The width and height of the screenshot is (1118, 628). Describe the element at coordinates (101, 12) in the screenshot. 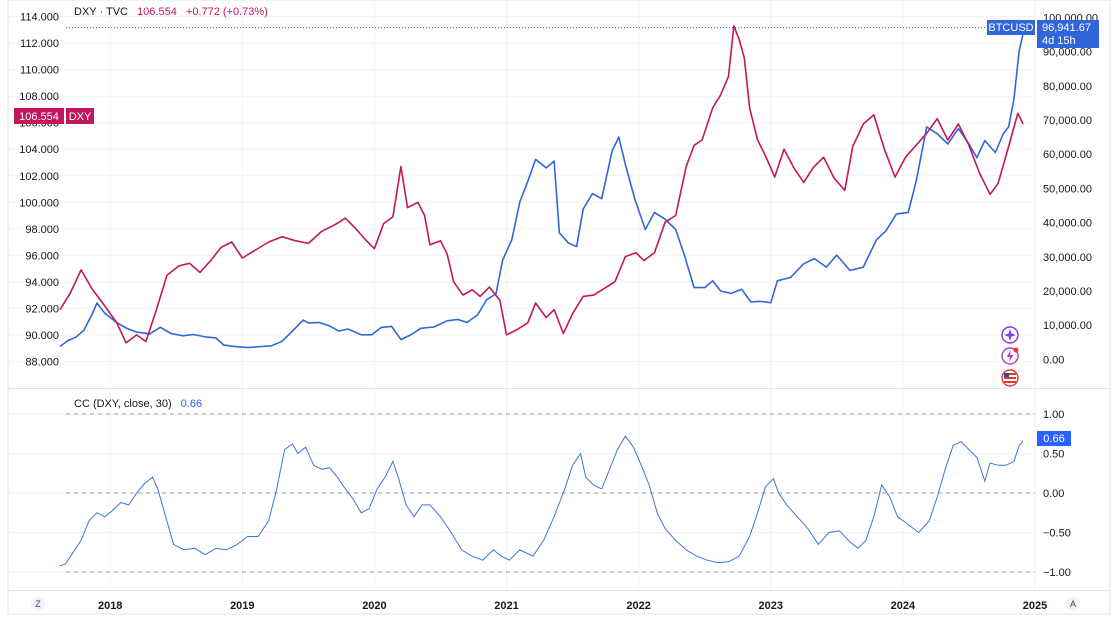

I see `main-legend-symbol: DXY · TVC` at that location.